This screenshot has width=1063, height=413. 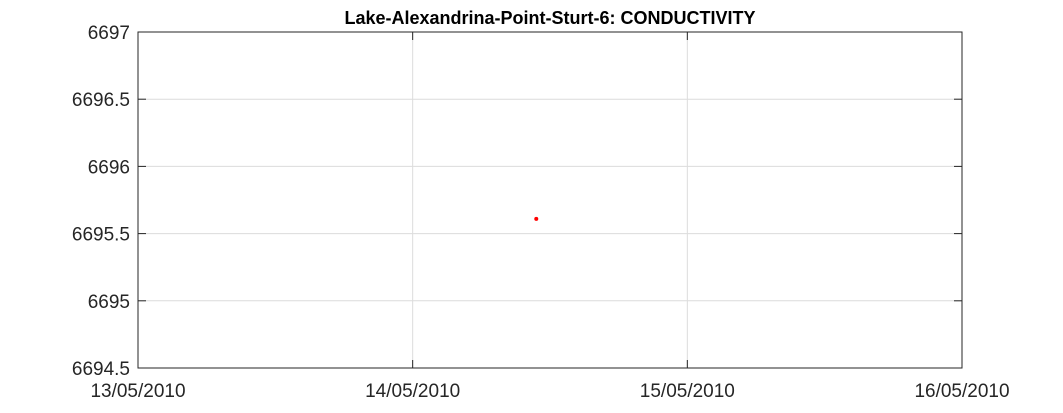 What do you see at coordinates (101, 100) in the screenshot?
I see `y-tick-label: 6696.5` at bounding box center [101, 100].